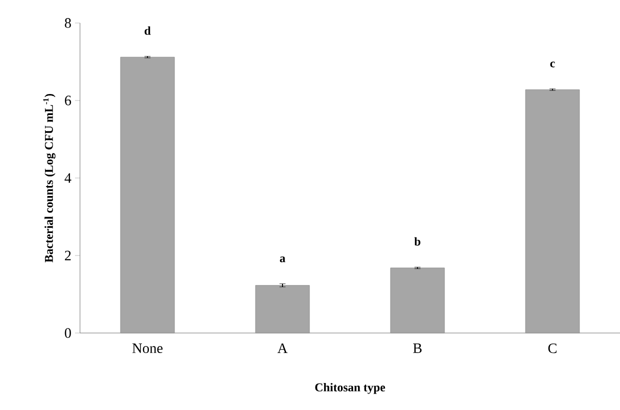 The image size is (620, 410). Describe the element at coordinates (417, 241) in the screenshot. I see `annotation: b` at that location.